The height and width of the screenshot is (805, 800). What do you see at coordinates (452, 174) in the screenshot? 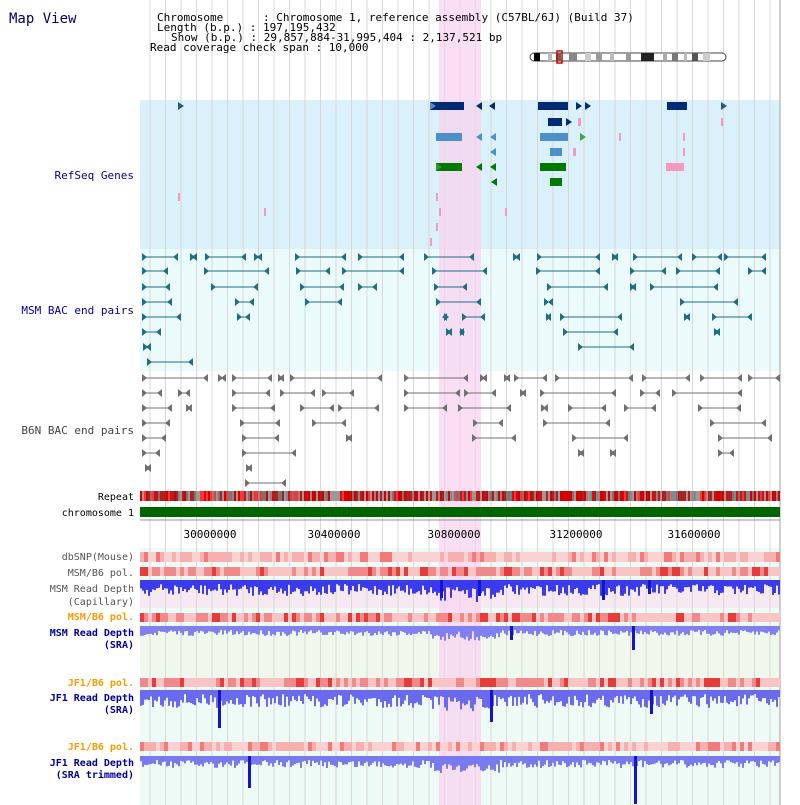
I see `refseq-genes-track` at bounding box center [452, 174].